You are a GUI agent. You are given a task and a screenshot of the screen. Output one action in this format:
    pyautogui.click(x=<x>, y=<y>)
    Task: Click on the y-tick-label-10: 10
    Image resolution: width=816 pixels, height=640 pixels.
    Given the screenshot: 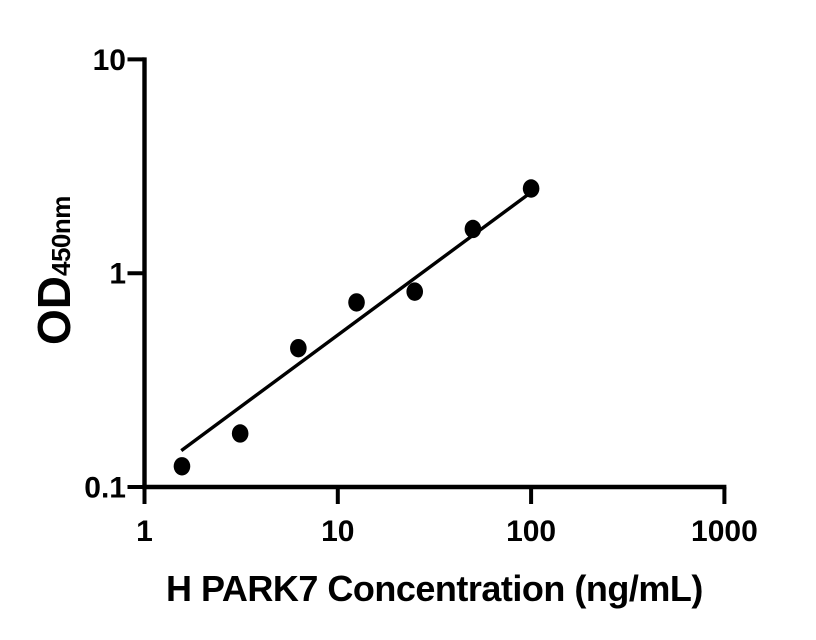 What is the action you would take?
    pyautogui.click(x=109, y=60)
    